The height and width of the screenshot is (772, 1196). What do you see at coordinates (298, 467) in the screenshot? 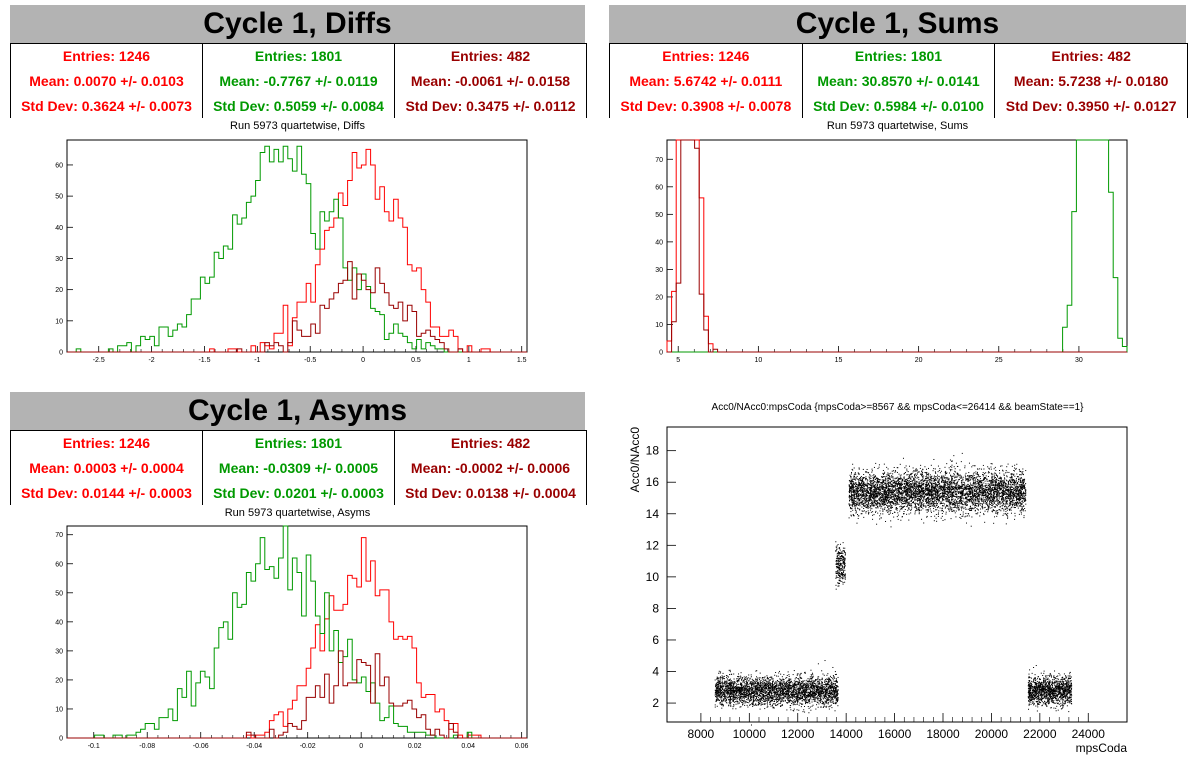
I see `stat-mean: Mean: -0.0309 +/- 0.0005` at bounding box center [298, 467].